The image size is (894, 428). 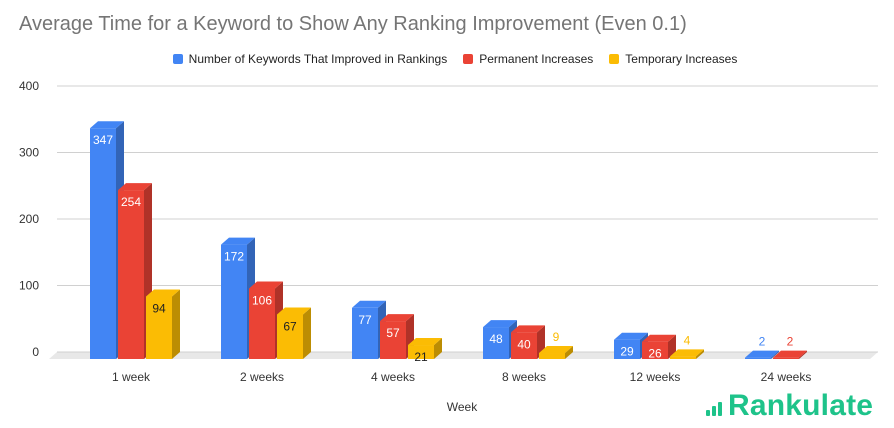 What do you see at coordinates (131, 377) in the screenshot?
I see `x-tick-label: 1 week` at bounding box center [131, 377].